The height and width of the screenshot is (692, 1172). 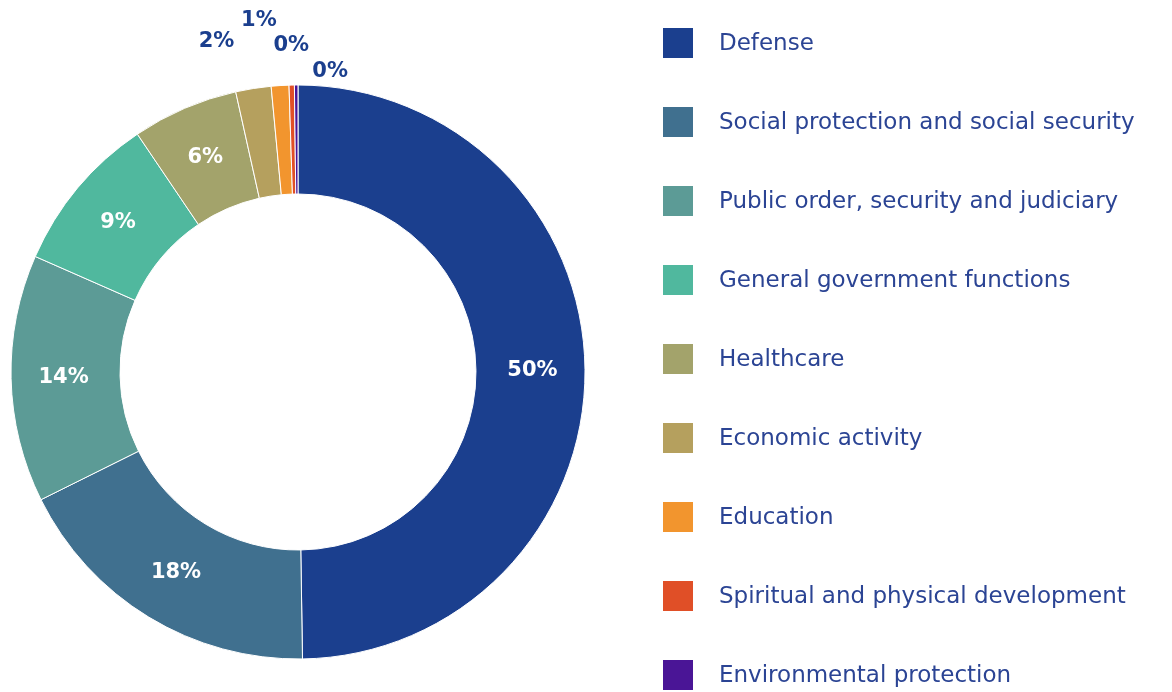 I want to click on legend-label: Defense, so click(x=766, y=42).